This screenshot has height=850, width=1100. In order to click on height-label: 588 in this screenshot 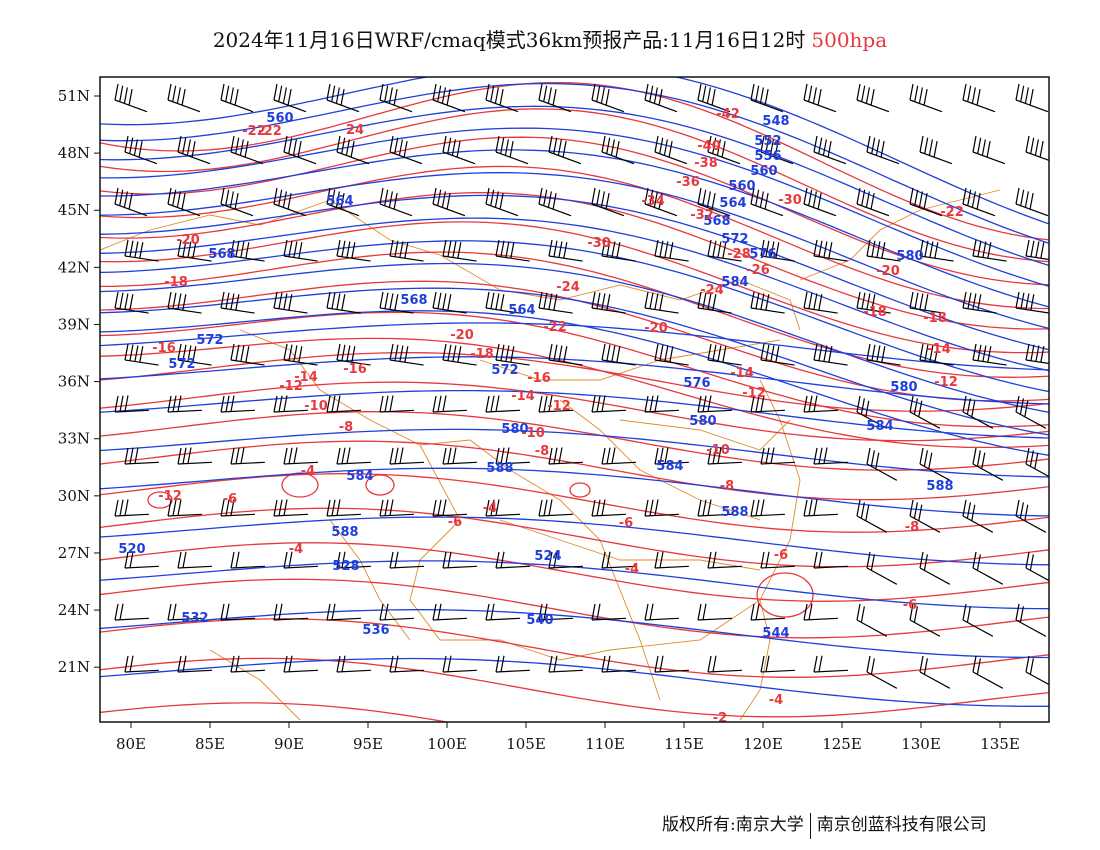, I will do `click(344, 532)`.